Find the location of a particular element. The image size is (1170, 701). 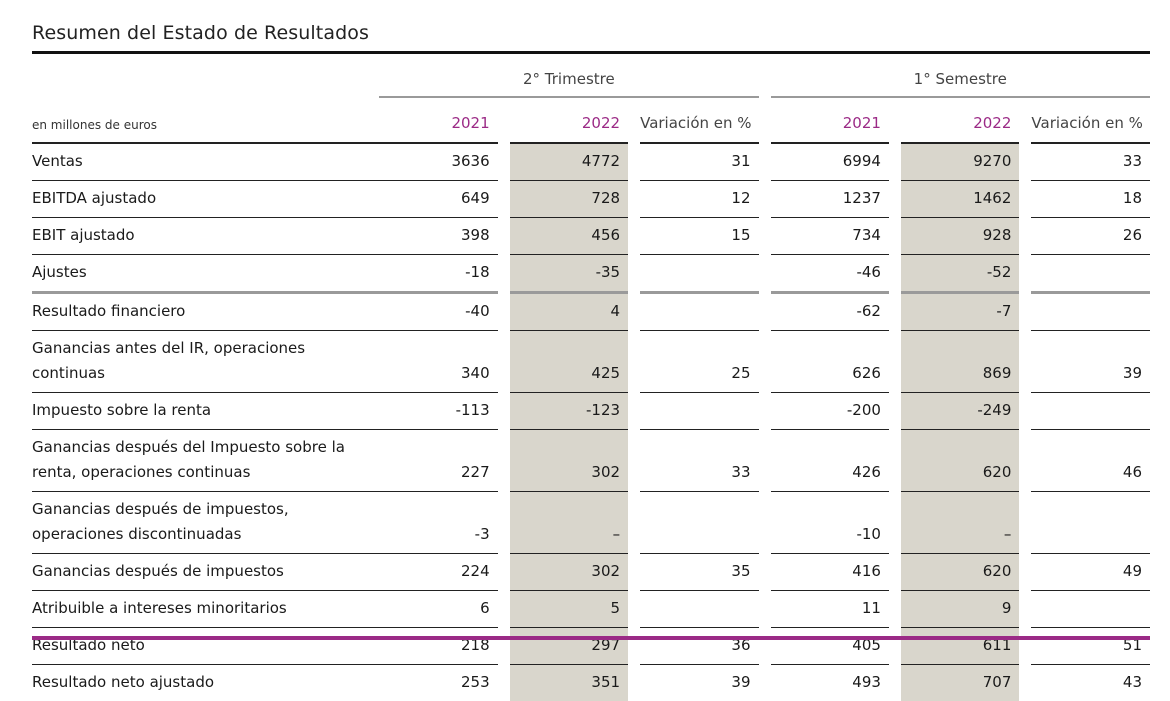

cell-q2-2021: 3636 is located at coordinates (438, 162).